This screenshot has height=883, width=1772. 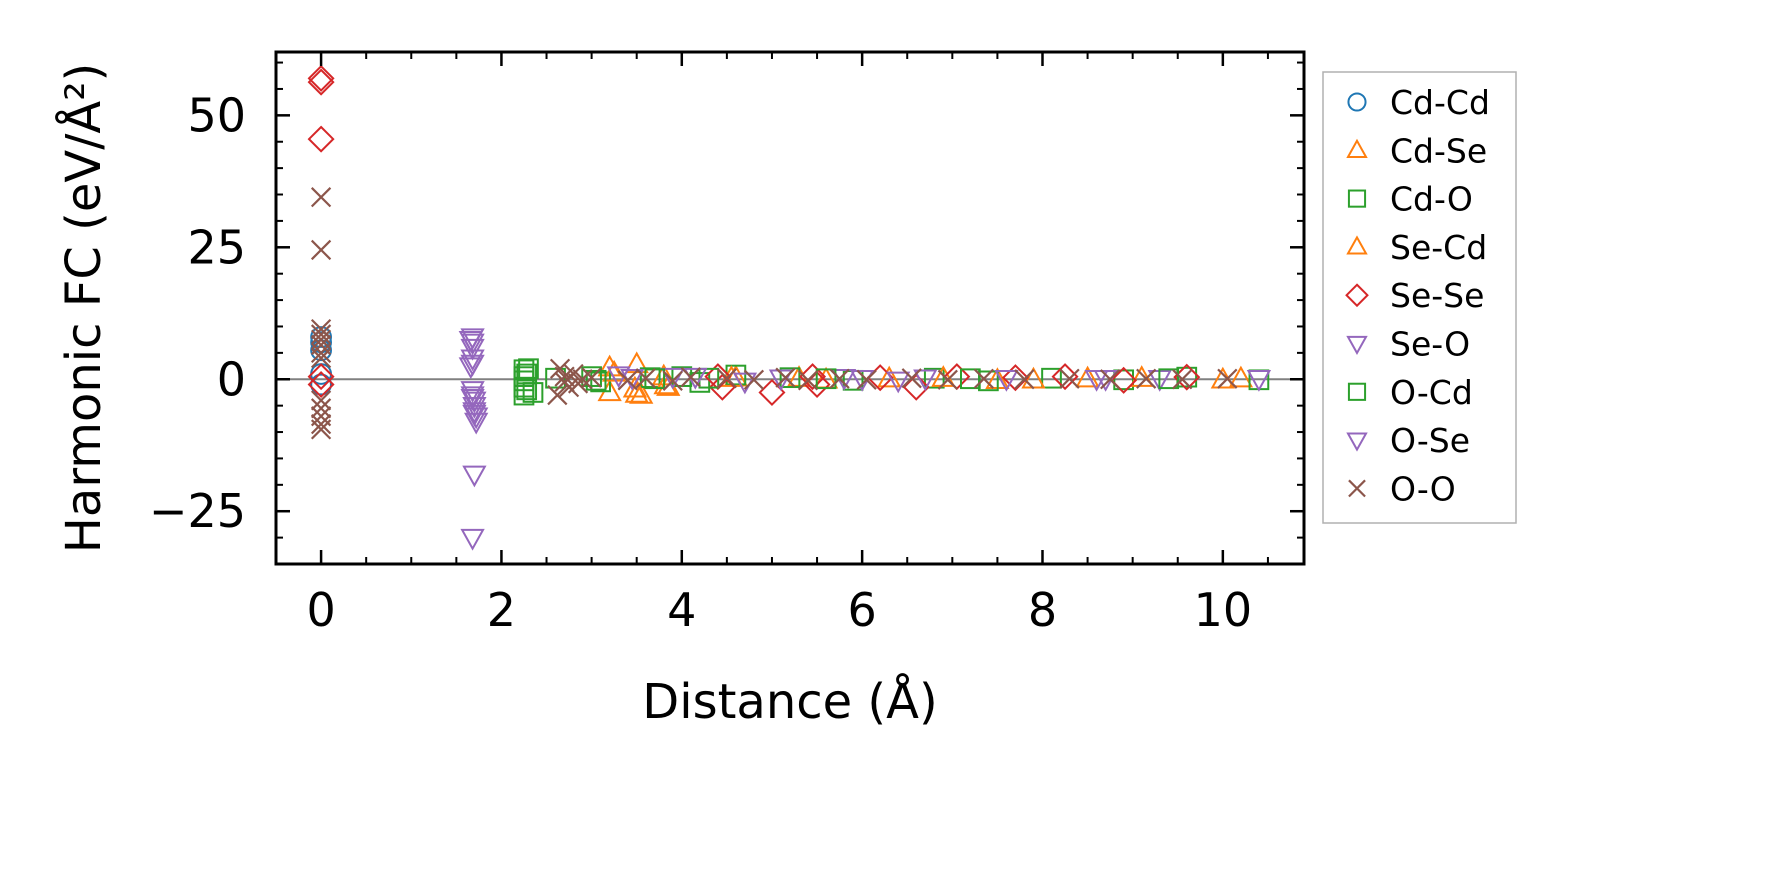 What do you see at coordinates (1438, 150) in the screenshot?
I see `legend-label: Cd-Se` at bounding box center [1438, 150].